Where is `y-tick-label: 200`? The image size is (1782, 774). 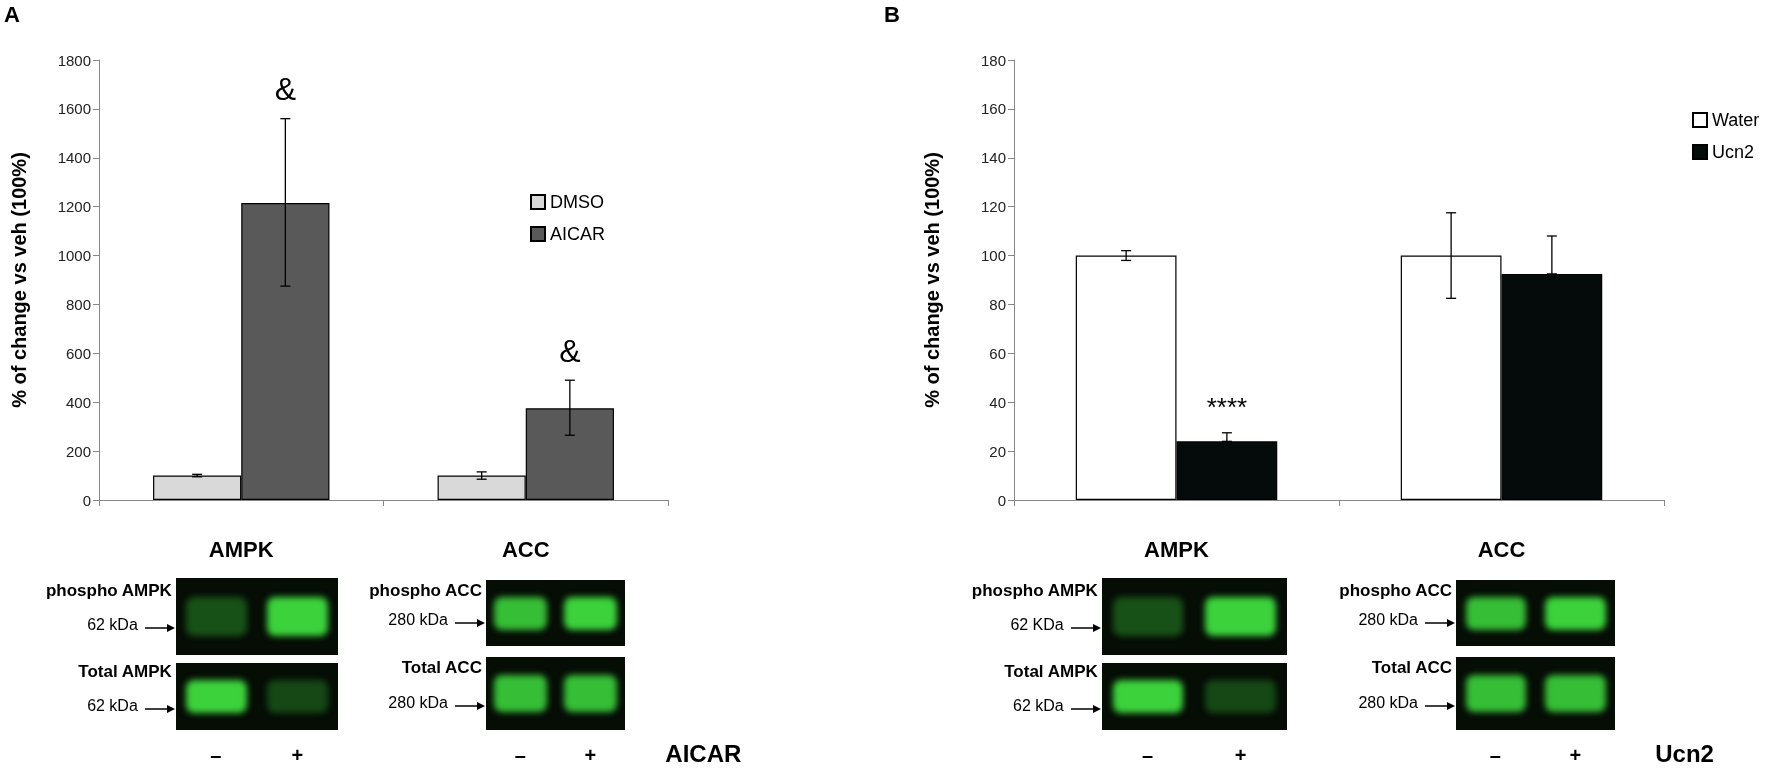 y-tick-label: 200 is located at coordinates (78, 451).